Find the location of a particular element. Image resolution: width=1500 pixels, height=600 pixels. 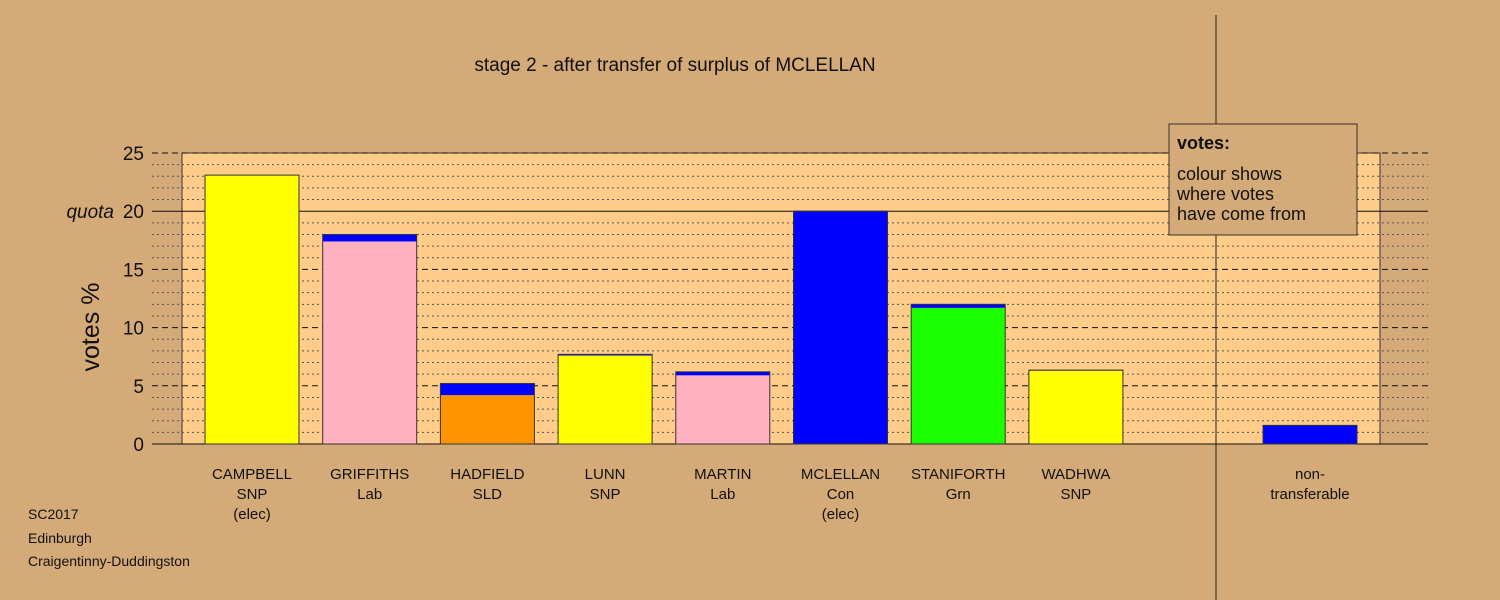

y-tick-label: 10 is located at coordinates (133, 329).